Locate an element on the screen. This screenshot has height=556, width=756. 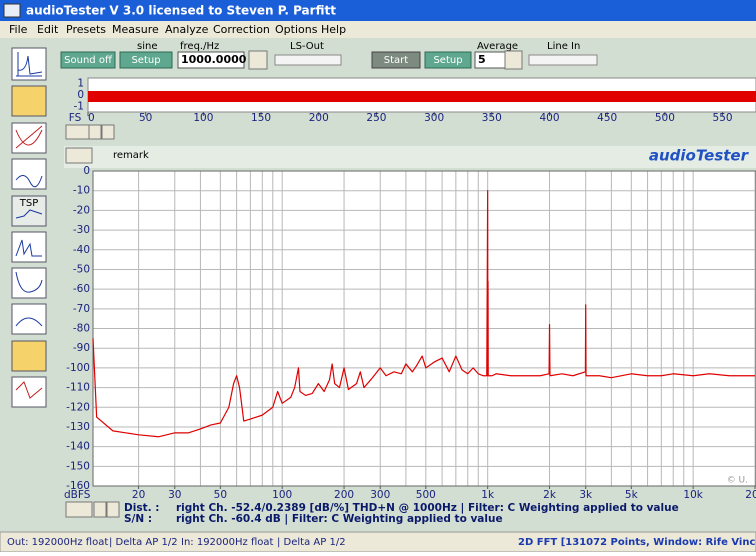
label: Line In is located at coordinates (563, 46).